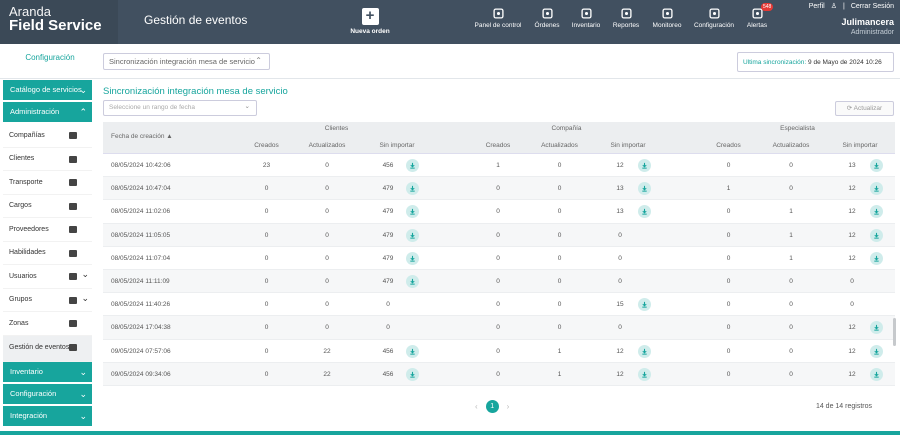  I want to click on sidebar-section-catalog: Catálogo de servicios ⌄, so click(47, 90).